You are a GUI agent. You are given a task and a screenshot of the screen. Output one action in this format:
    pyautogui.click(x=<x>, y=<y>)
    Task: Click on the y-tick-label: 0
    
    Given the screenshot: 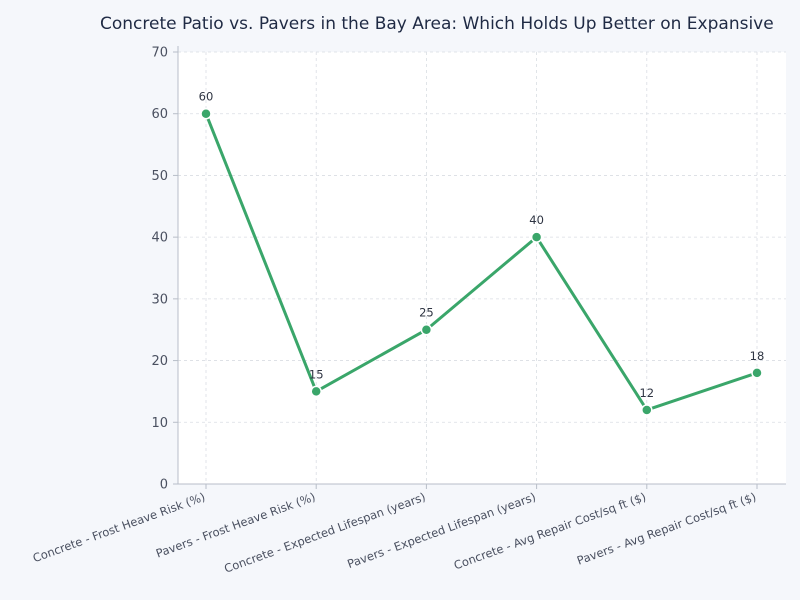 What is the action you would take?
    pyautogui.click(x=164, y=485)
    